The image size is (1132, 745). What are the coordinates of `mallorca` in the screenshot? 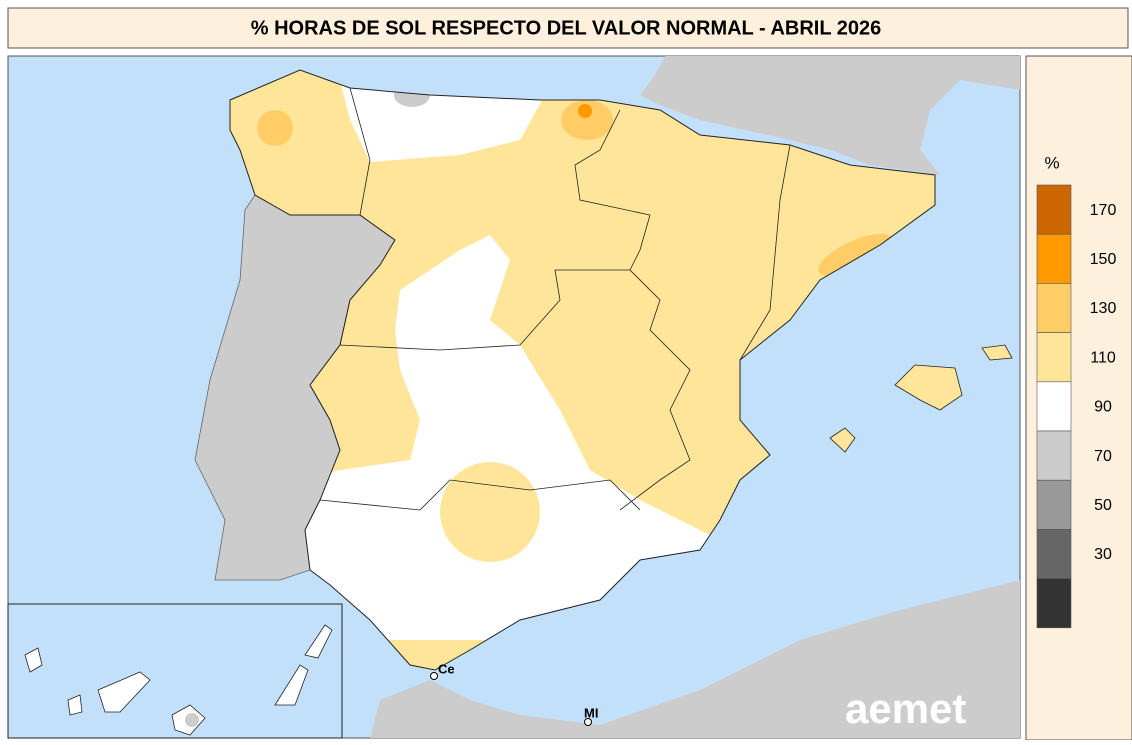 It's located at (928, 387).